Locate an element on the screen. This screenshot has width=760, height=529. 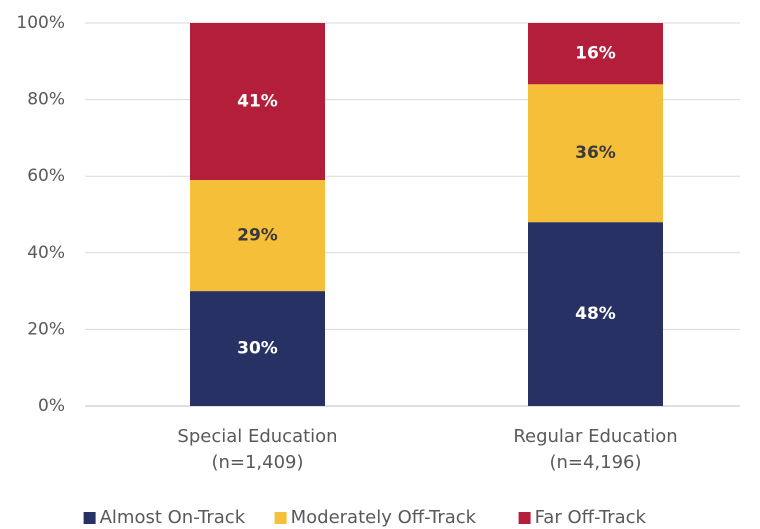
legend-label: Moderately Off-Track is located at coordinates (384, 517).